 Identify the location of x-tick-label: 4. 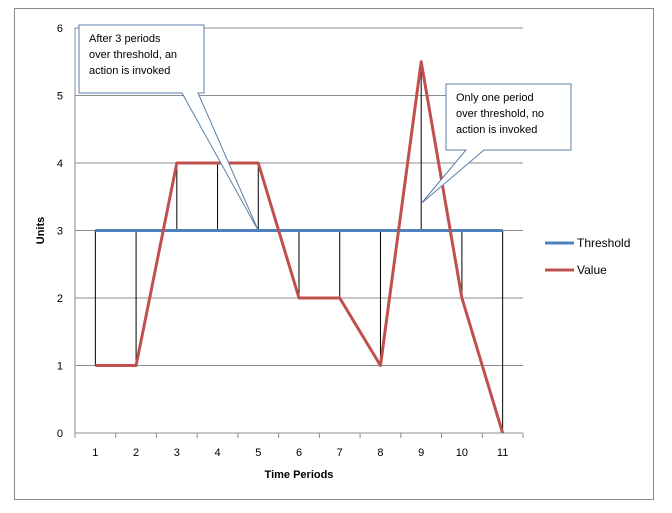
(217, 453).